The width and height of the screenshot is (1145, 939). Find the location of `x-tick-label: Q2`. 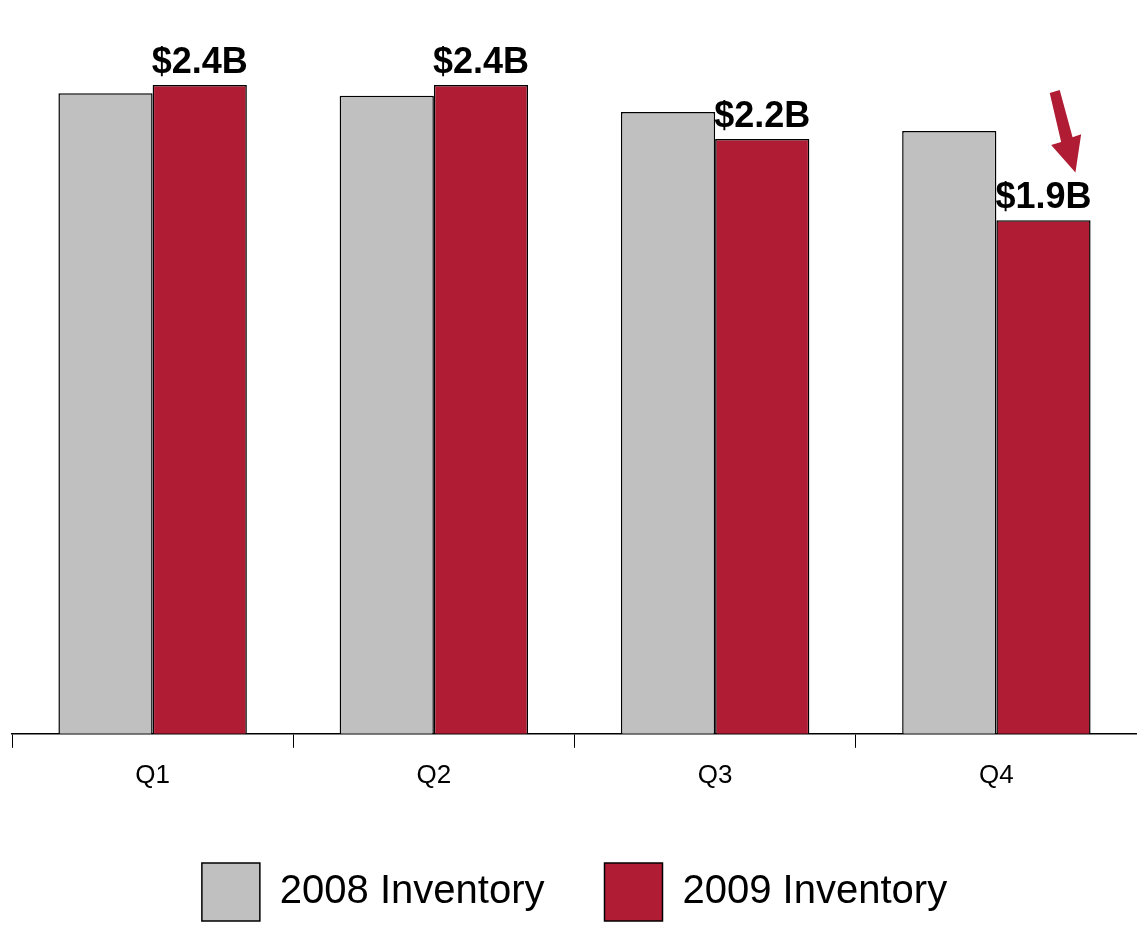

x-tick-label: Q2 is located at coordinates (434, 773).